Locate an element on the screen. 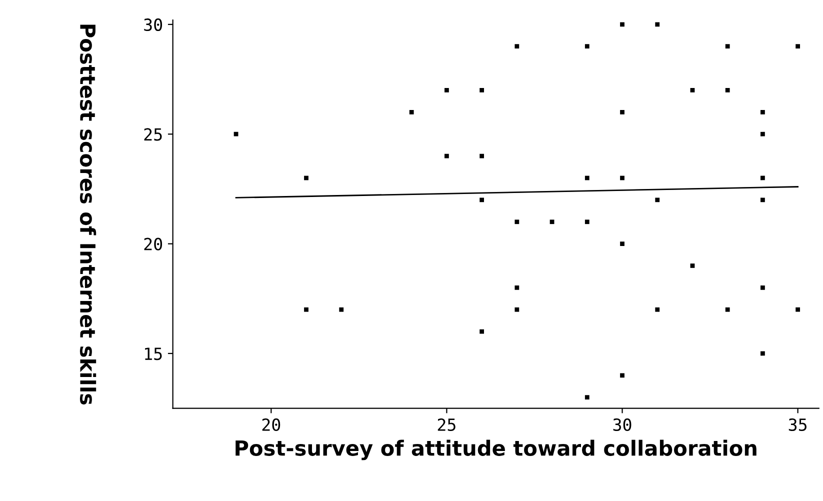  y-tick-label: 20 is located at coordinates (153, 244).